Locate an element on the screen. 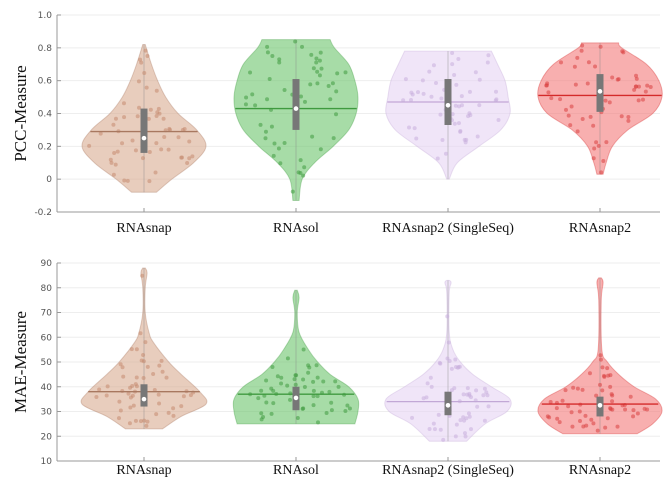 Image resolution: width=666 pixels, height=485 pixels. y-tick-label: 0.6 is located at coordinates (45, 82).